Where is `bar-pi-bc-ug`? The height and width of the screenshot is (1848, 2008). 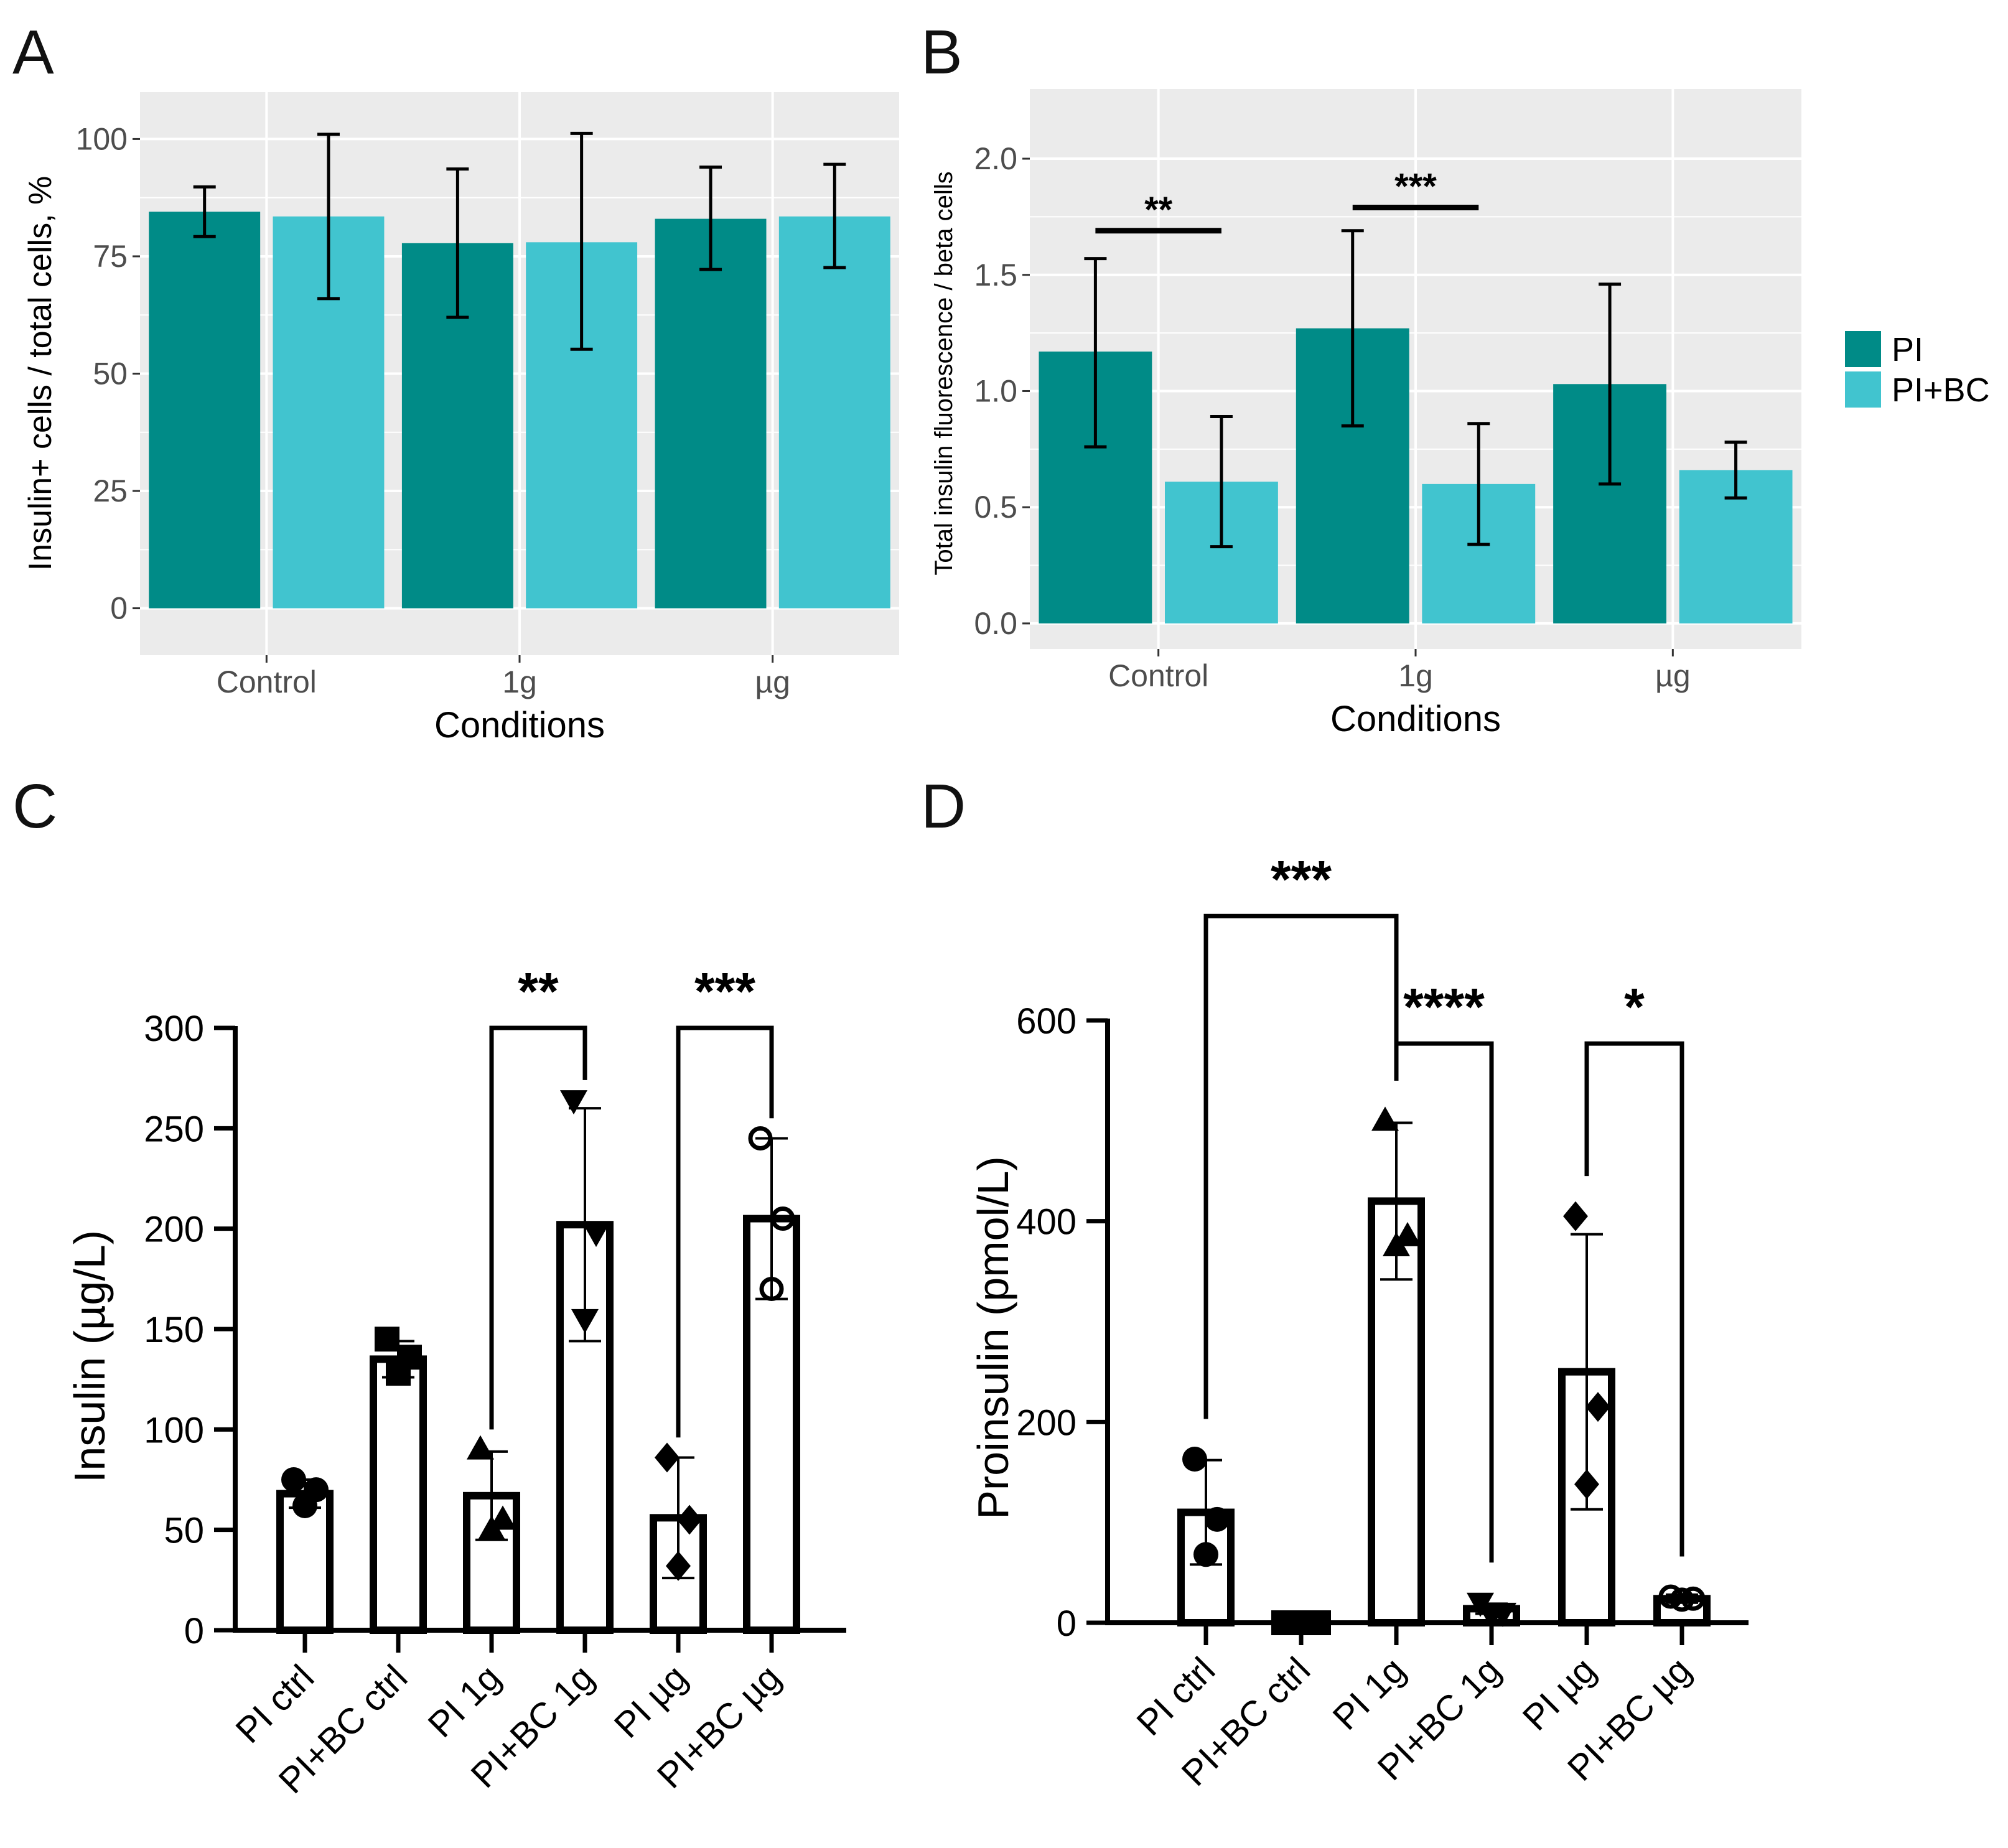
bar-pi-bc-ug is located at coordinates (834, 412).